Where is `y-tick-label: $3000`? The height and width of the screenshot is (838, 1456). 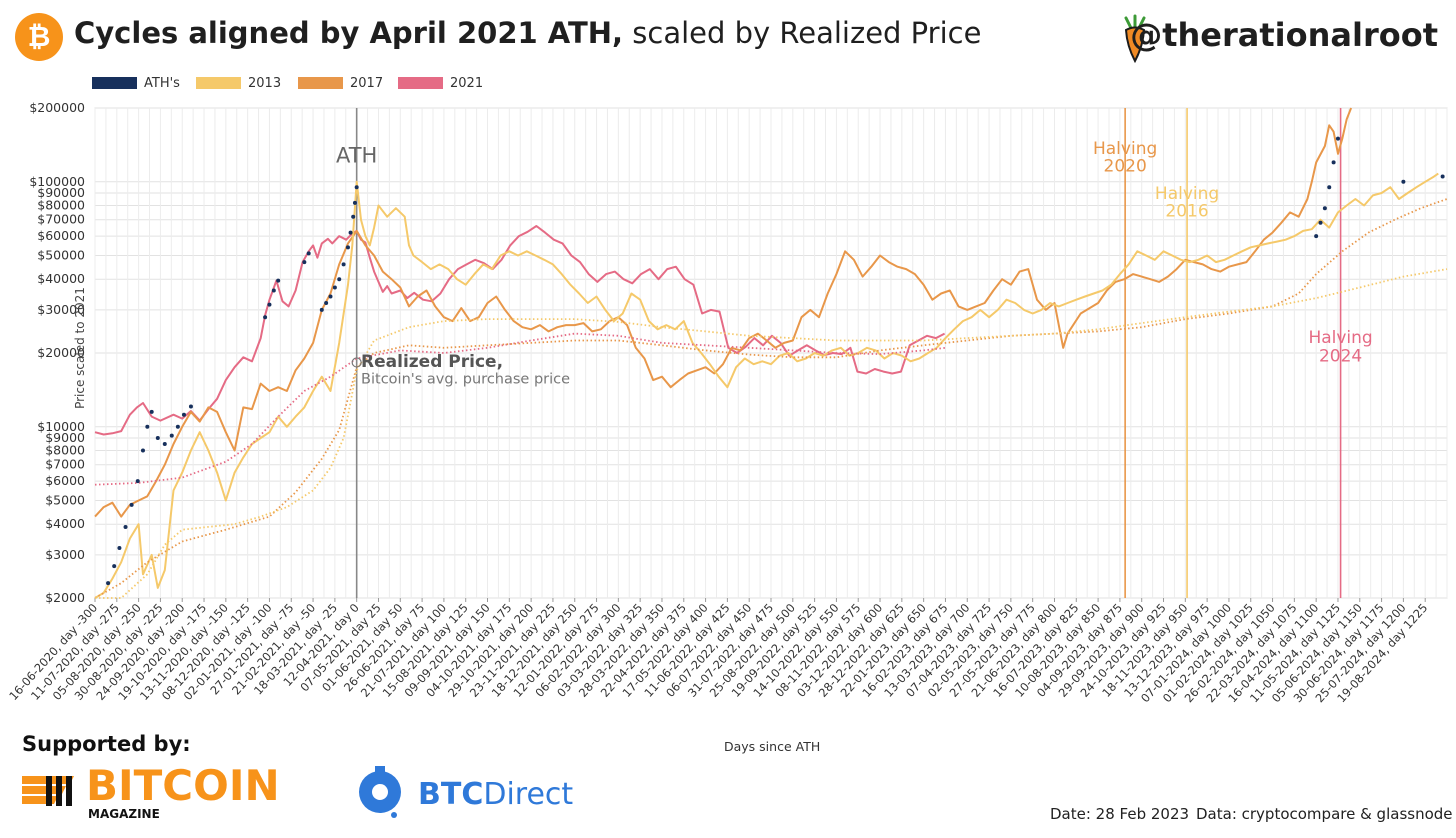 y-tick-label: $3000 is located at coordinates (65, 554).